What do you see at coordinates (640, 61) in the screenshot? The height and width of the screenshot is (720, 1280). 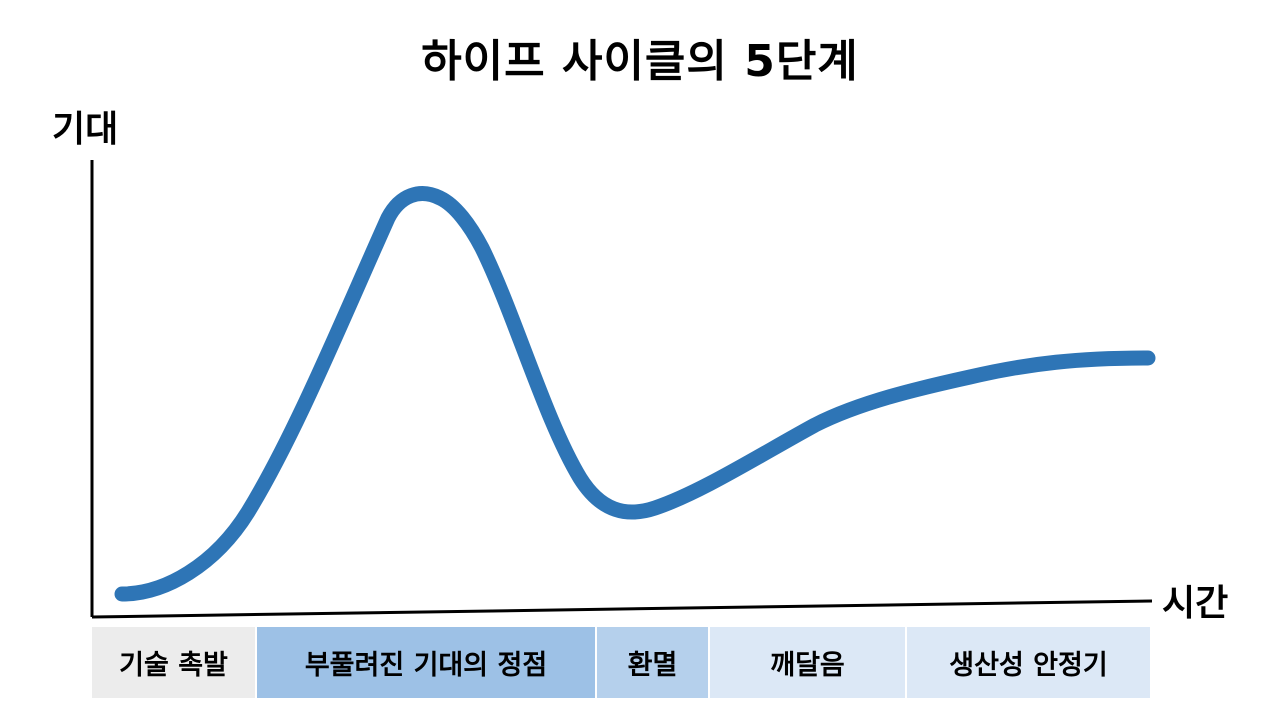 I see `diagram-title: 하이프 사이클의 5단계` at bounding box center [640, 61].